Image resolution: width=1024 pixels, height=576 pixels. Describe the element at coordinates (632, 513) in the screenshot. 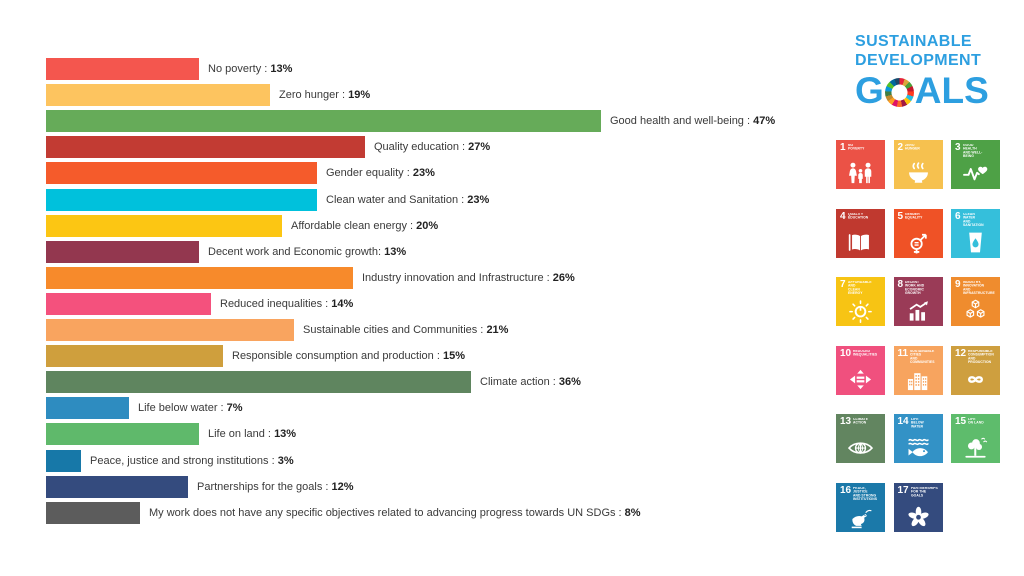

I see `bar-label-value: 8%` at that location.